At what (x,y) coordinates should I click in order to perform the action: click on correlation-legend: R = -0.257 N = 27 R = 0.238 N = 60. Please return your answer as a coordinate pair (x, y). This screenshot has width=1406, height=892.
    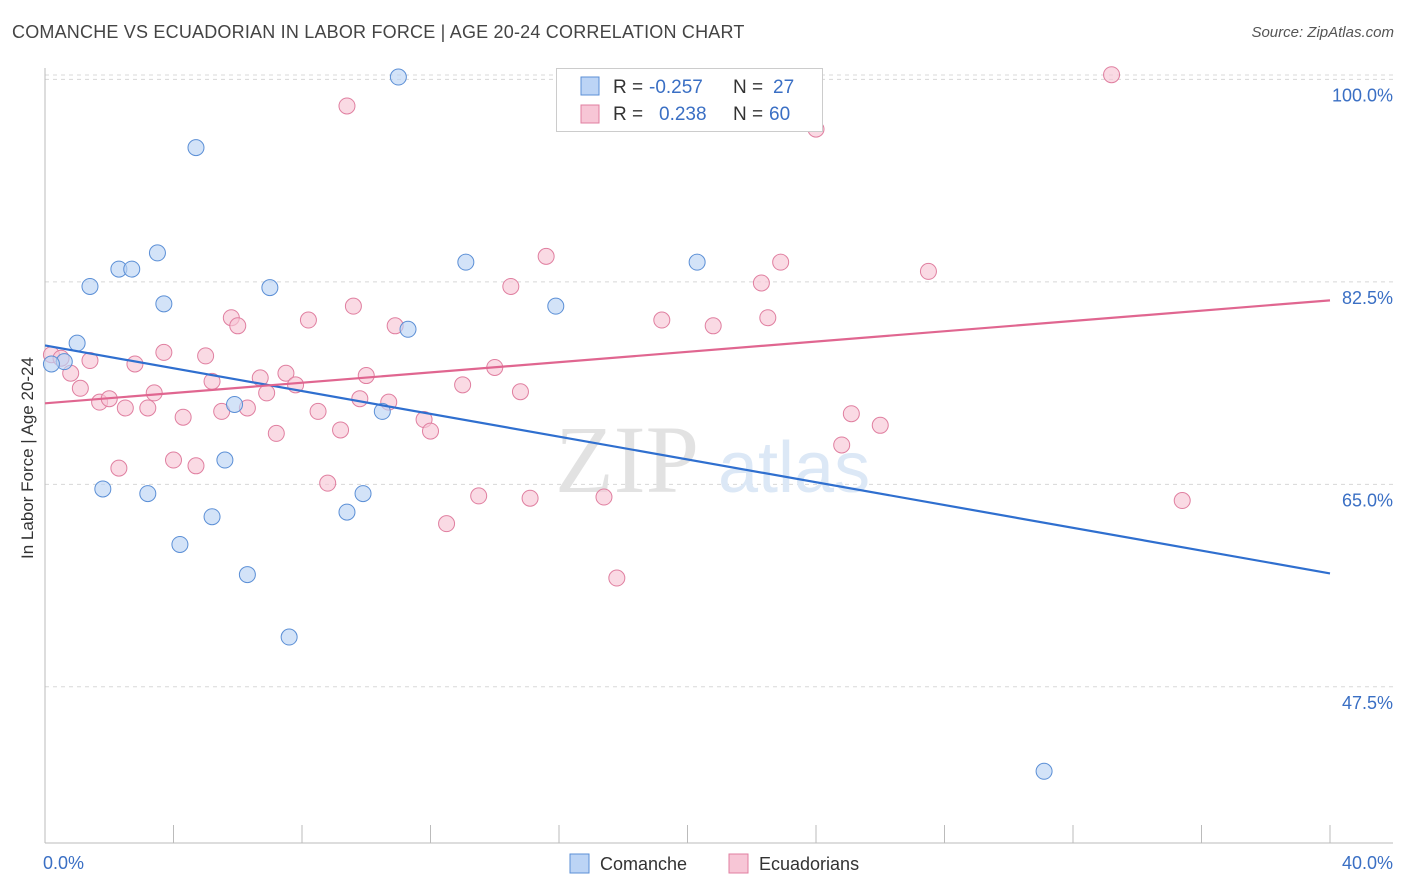
    Looking at the image, I should click on (689, 100).